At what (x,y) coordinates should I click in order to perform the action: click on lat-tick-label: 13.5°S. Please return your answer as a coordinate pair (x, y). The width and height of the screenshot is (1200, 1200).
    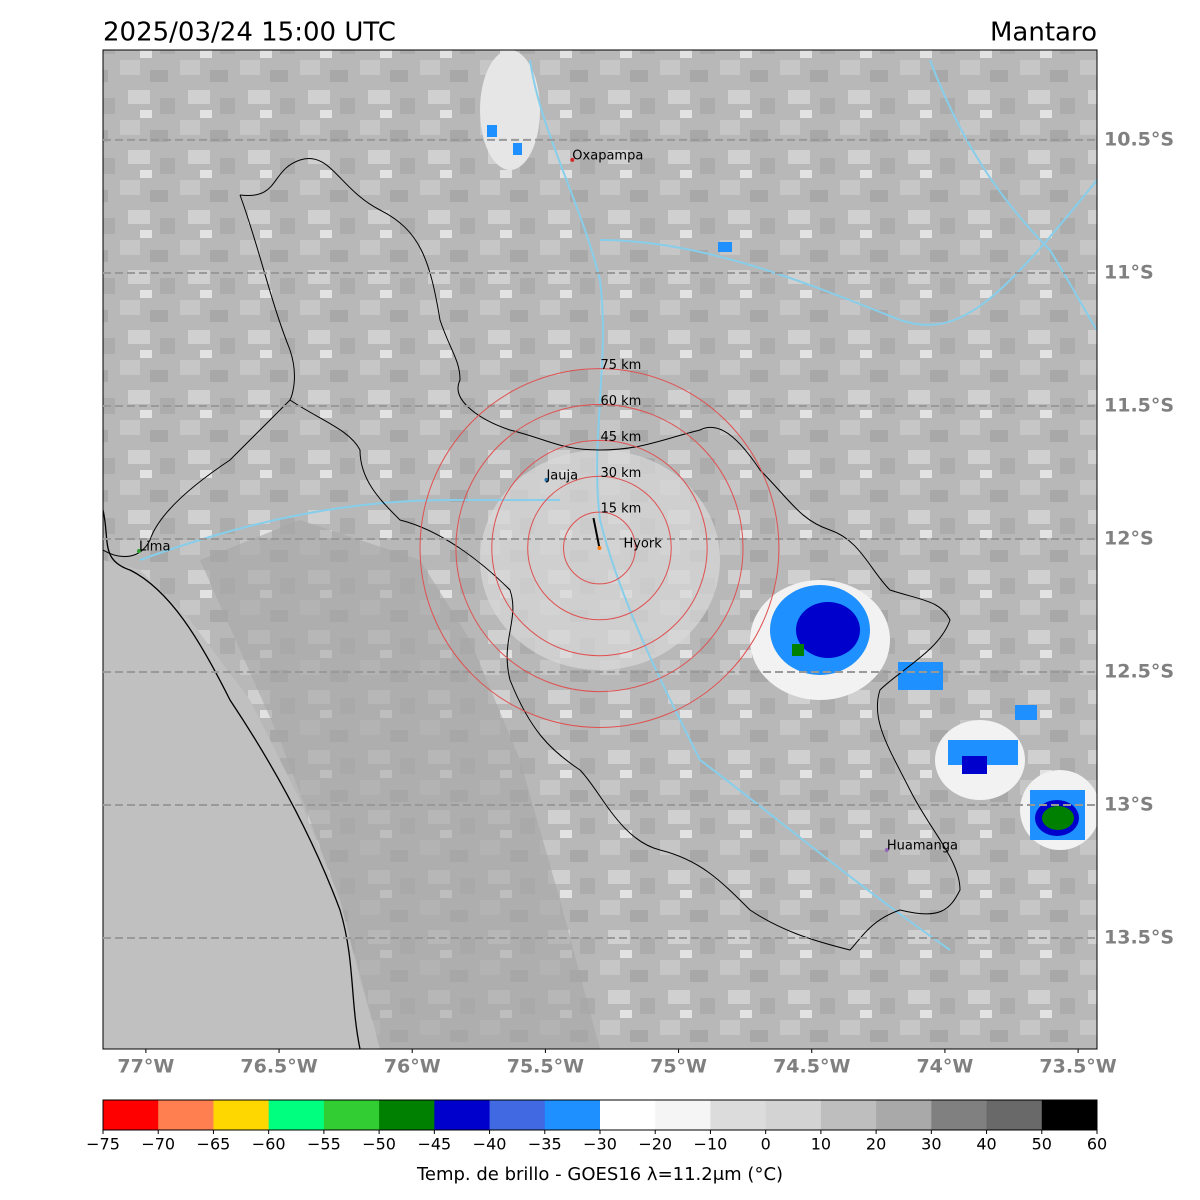
    Looking at the image, I should click on (1139, 938).